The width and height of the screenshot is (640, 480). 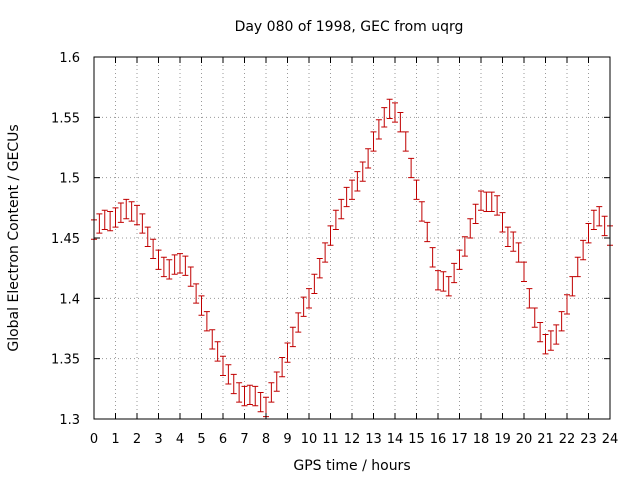 What do you see at coordinates (69, 179) in the screenshot?
I see `y-tick-label: 1.5` at bounding box center [69, 179].